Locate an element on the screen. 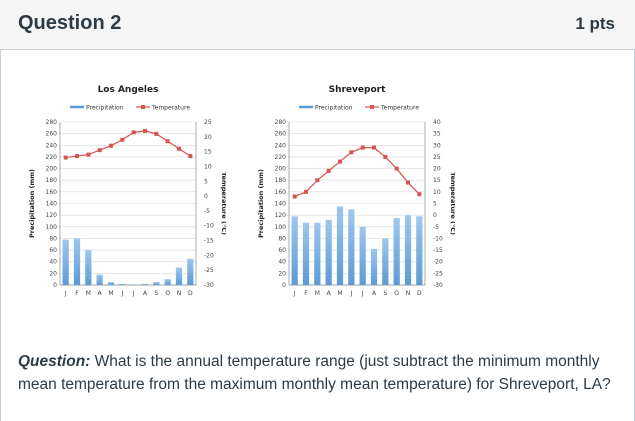  y-tick-left: 220 is located at coordinates (52, 157).